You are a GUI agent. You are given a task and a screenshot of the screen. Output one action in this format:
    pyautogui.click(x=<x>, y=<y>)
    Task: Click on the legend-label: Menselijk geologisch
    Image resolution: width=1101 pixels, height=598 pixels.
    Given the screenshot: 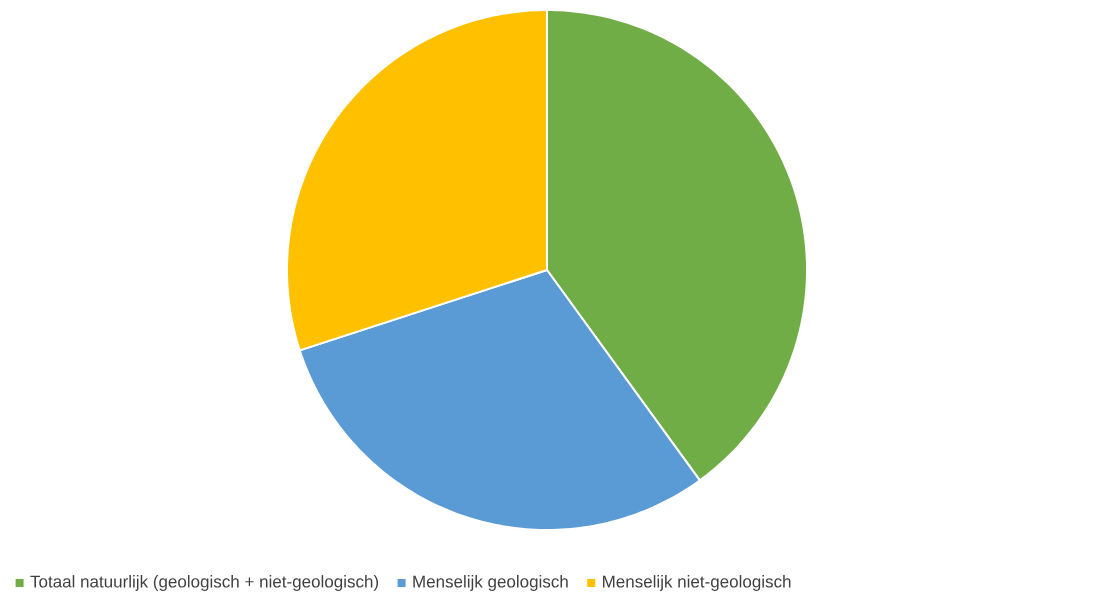 What is the action you would take?
    pyautogui.click(x=490, y=583)
    